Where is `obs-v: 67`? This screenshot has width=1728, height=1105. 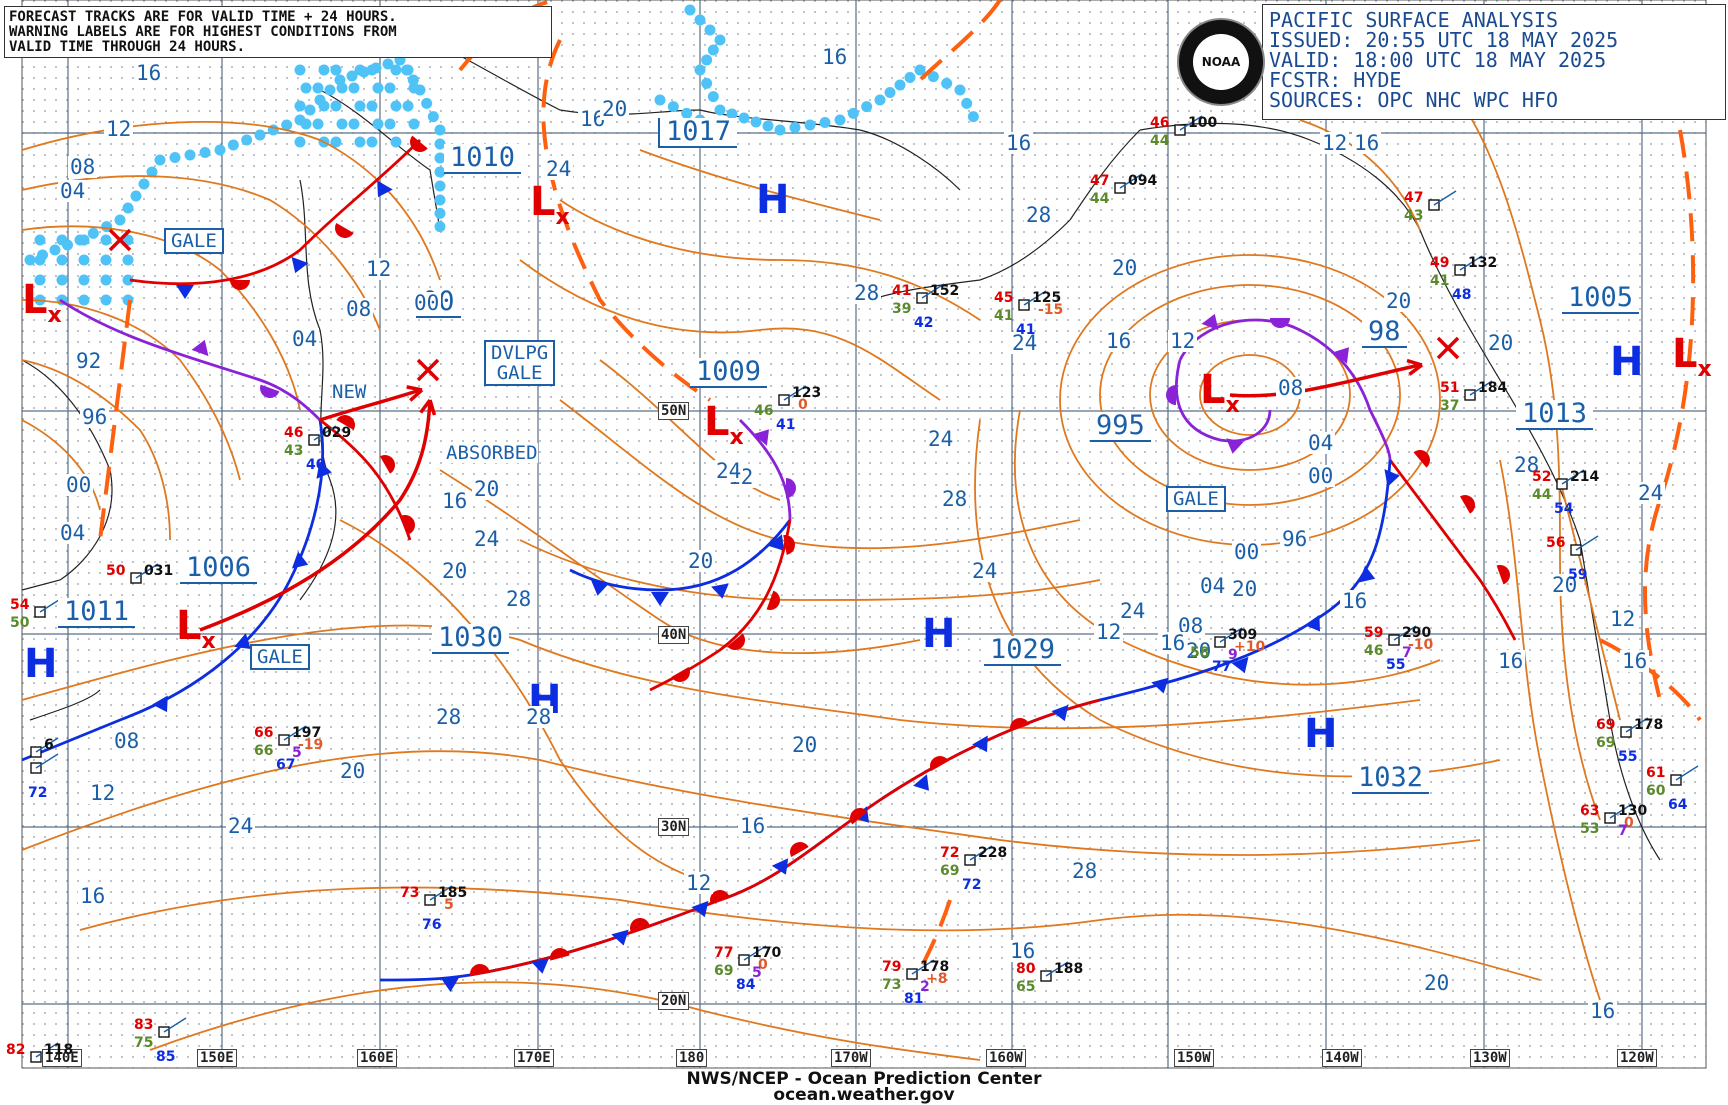
obs-v: 67 is located at coordinates (286, 765).